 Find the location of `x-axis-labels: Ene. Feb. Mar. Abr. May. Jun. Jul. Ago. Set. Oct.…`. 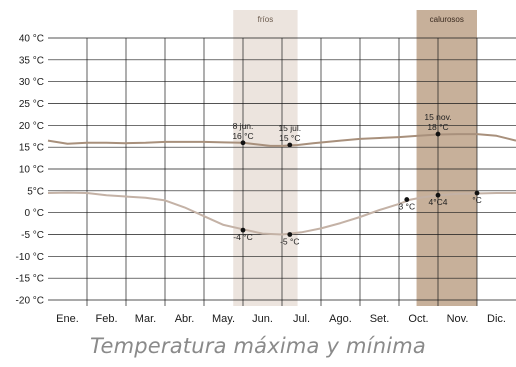

x-axis-labels: Ene. Feb. Mar. Abr. May. Jun. Jul. Ago. Set. Oct.… is located at coordinates (281, 319).